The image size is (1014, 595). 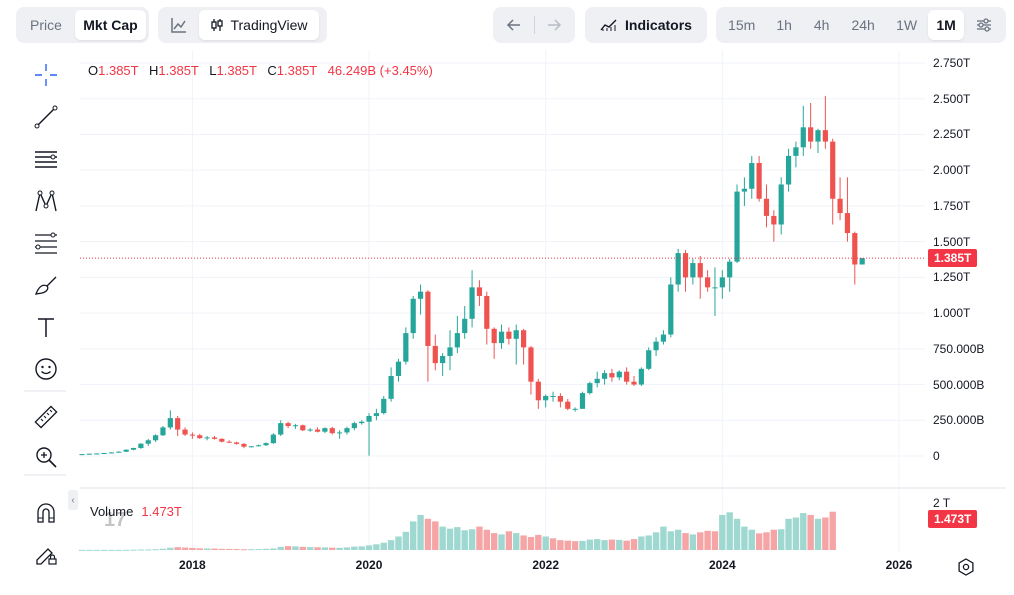 I want to click on chevron-left-icon: ‹, so click(x=73, y=500).